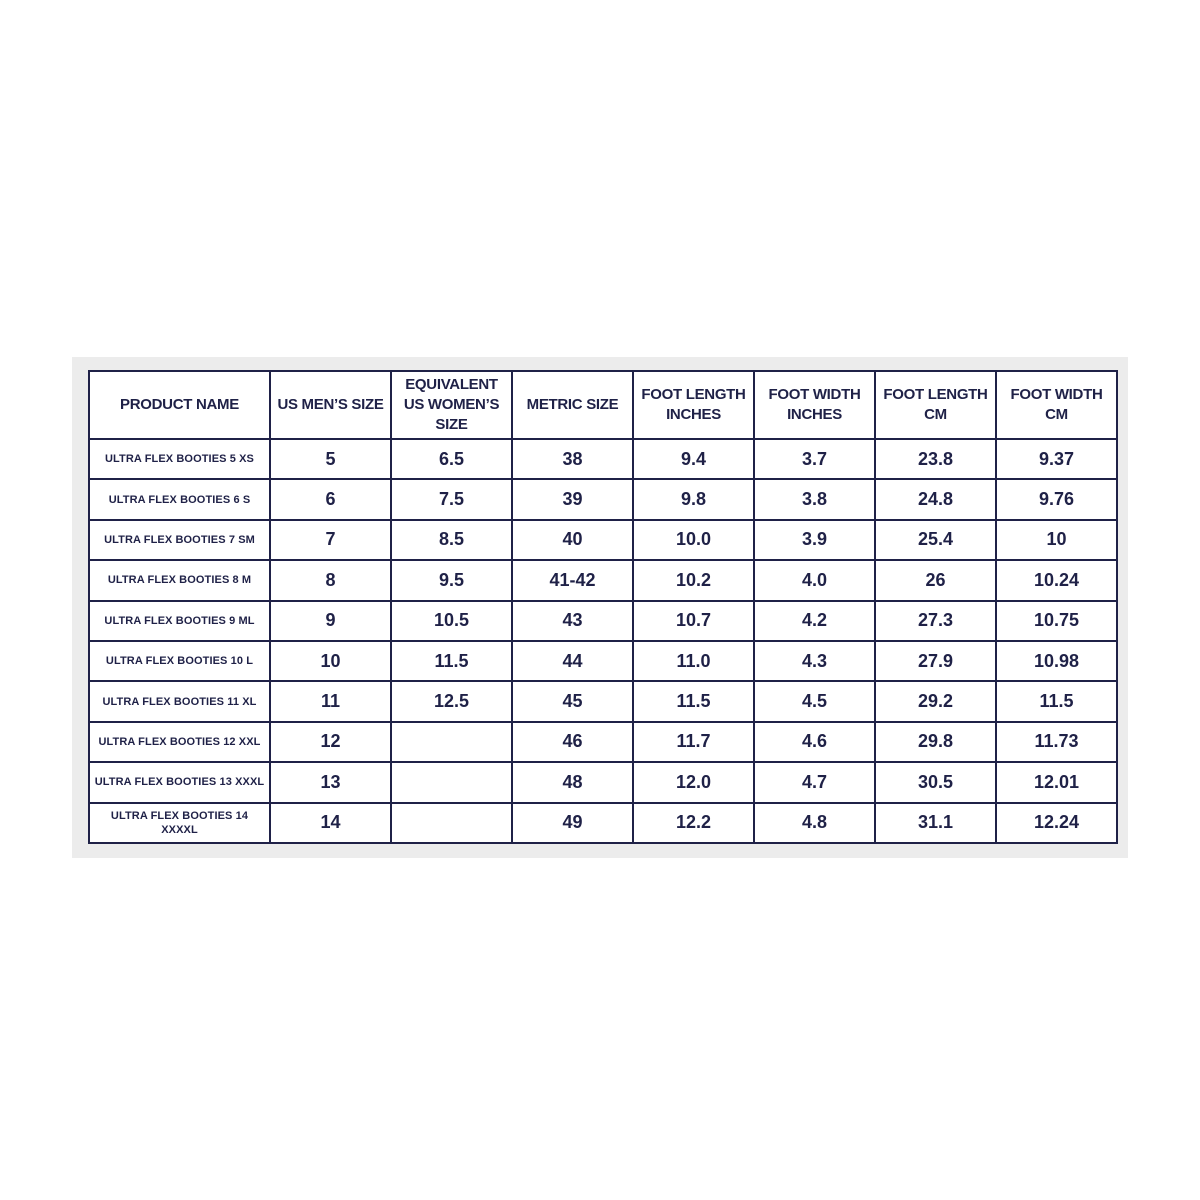  What do you see at coordinates (330, 499) in the screenshot?
I see `cell: 6` at bounding box center [330, 499].